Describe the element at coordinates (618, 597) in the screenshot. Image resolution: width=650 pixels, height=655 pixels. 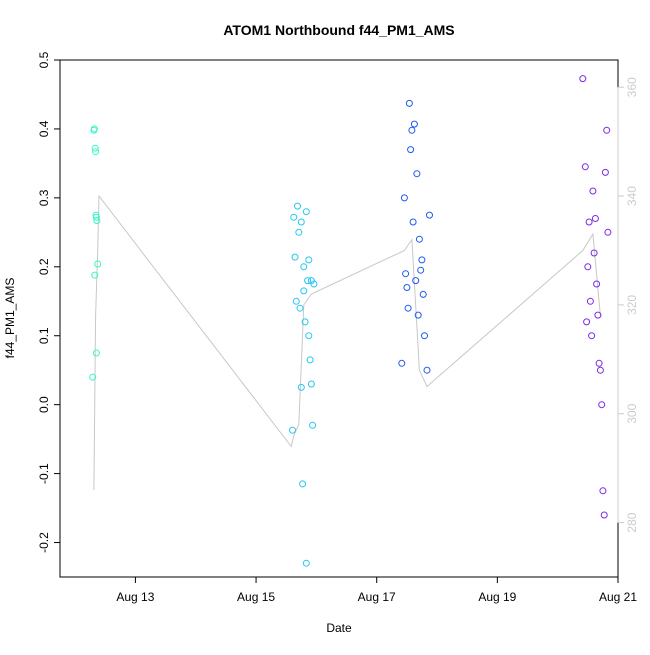
I see `x-tick-label: Aug 21` at that location.